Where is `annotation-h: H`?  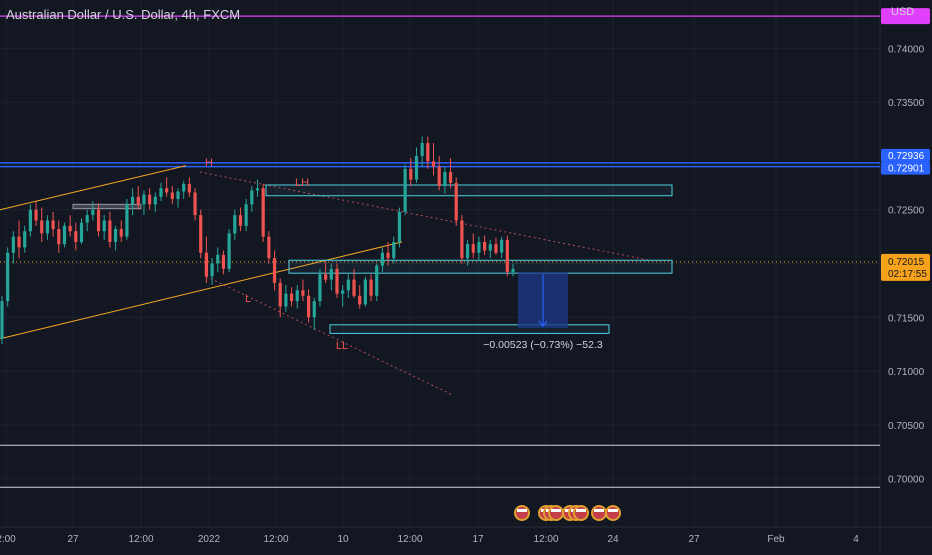 annotation-h: H is located at coordinates (209, 163).